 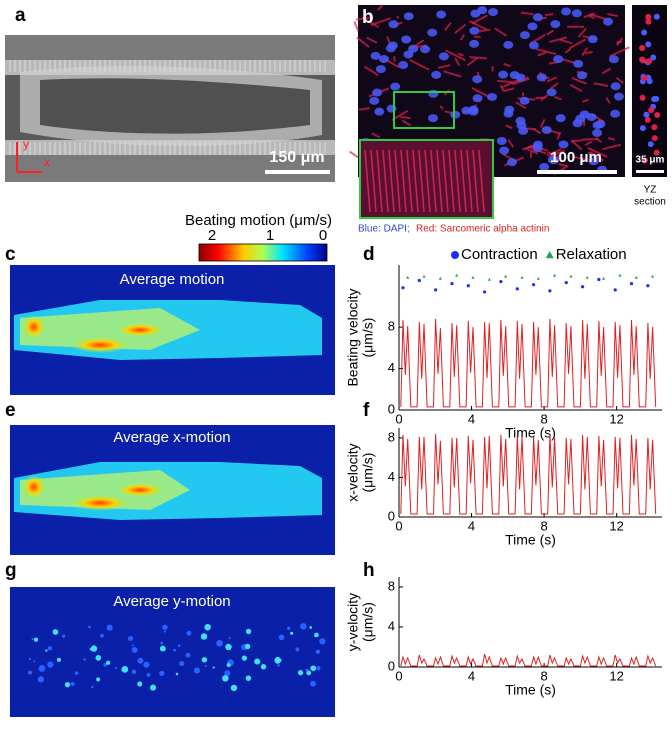 I want to click on legend-label: Contraction, so click(x=499, y=254).